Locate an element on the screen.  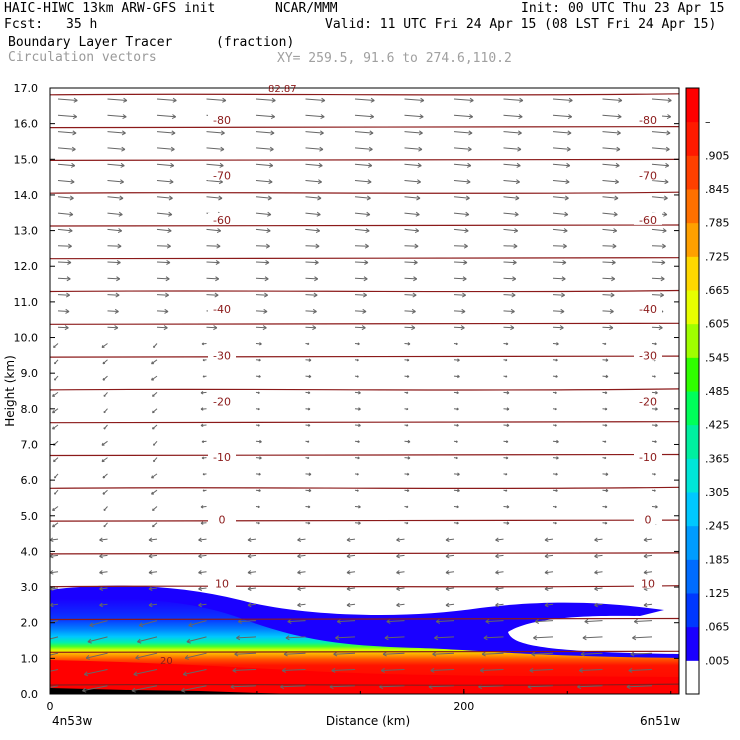
contour-label: 10 is located at coordinates (222, 583).